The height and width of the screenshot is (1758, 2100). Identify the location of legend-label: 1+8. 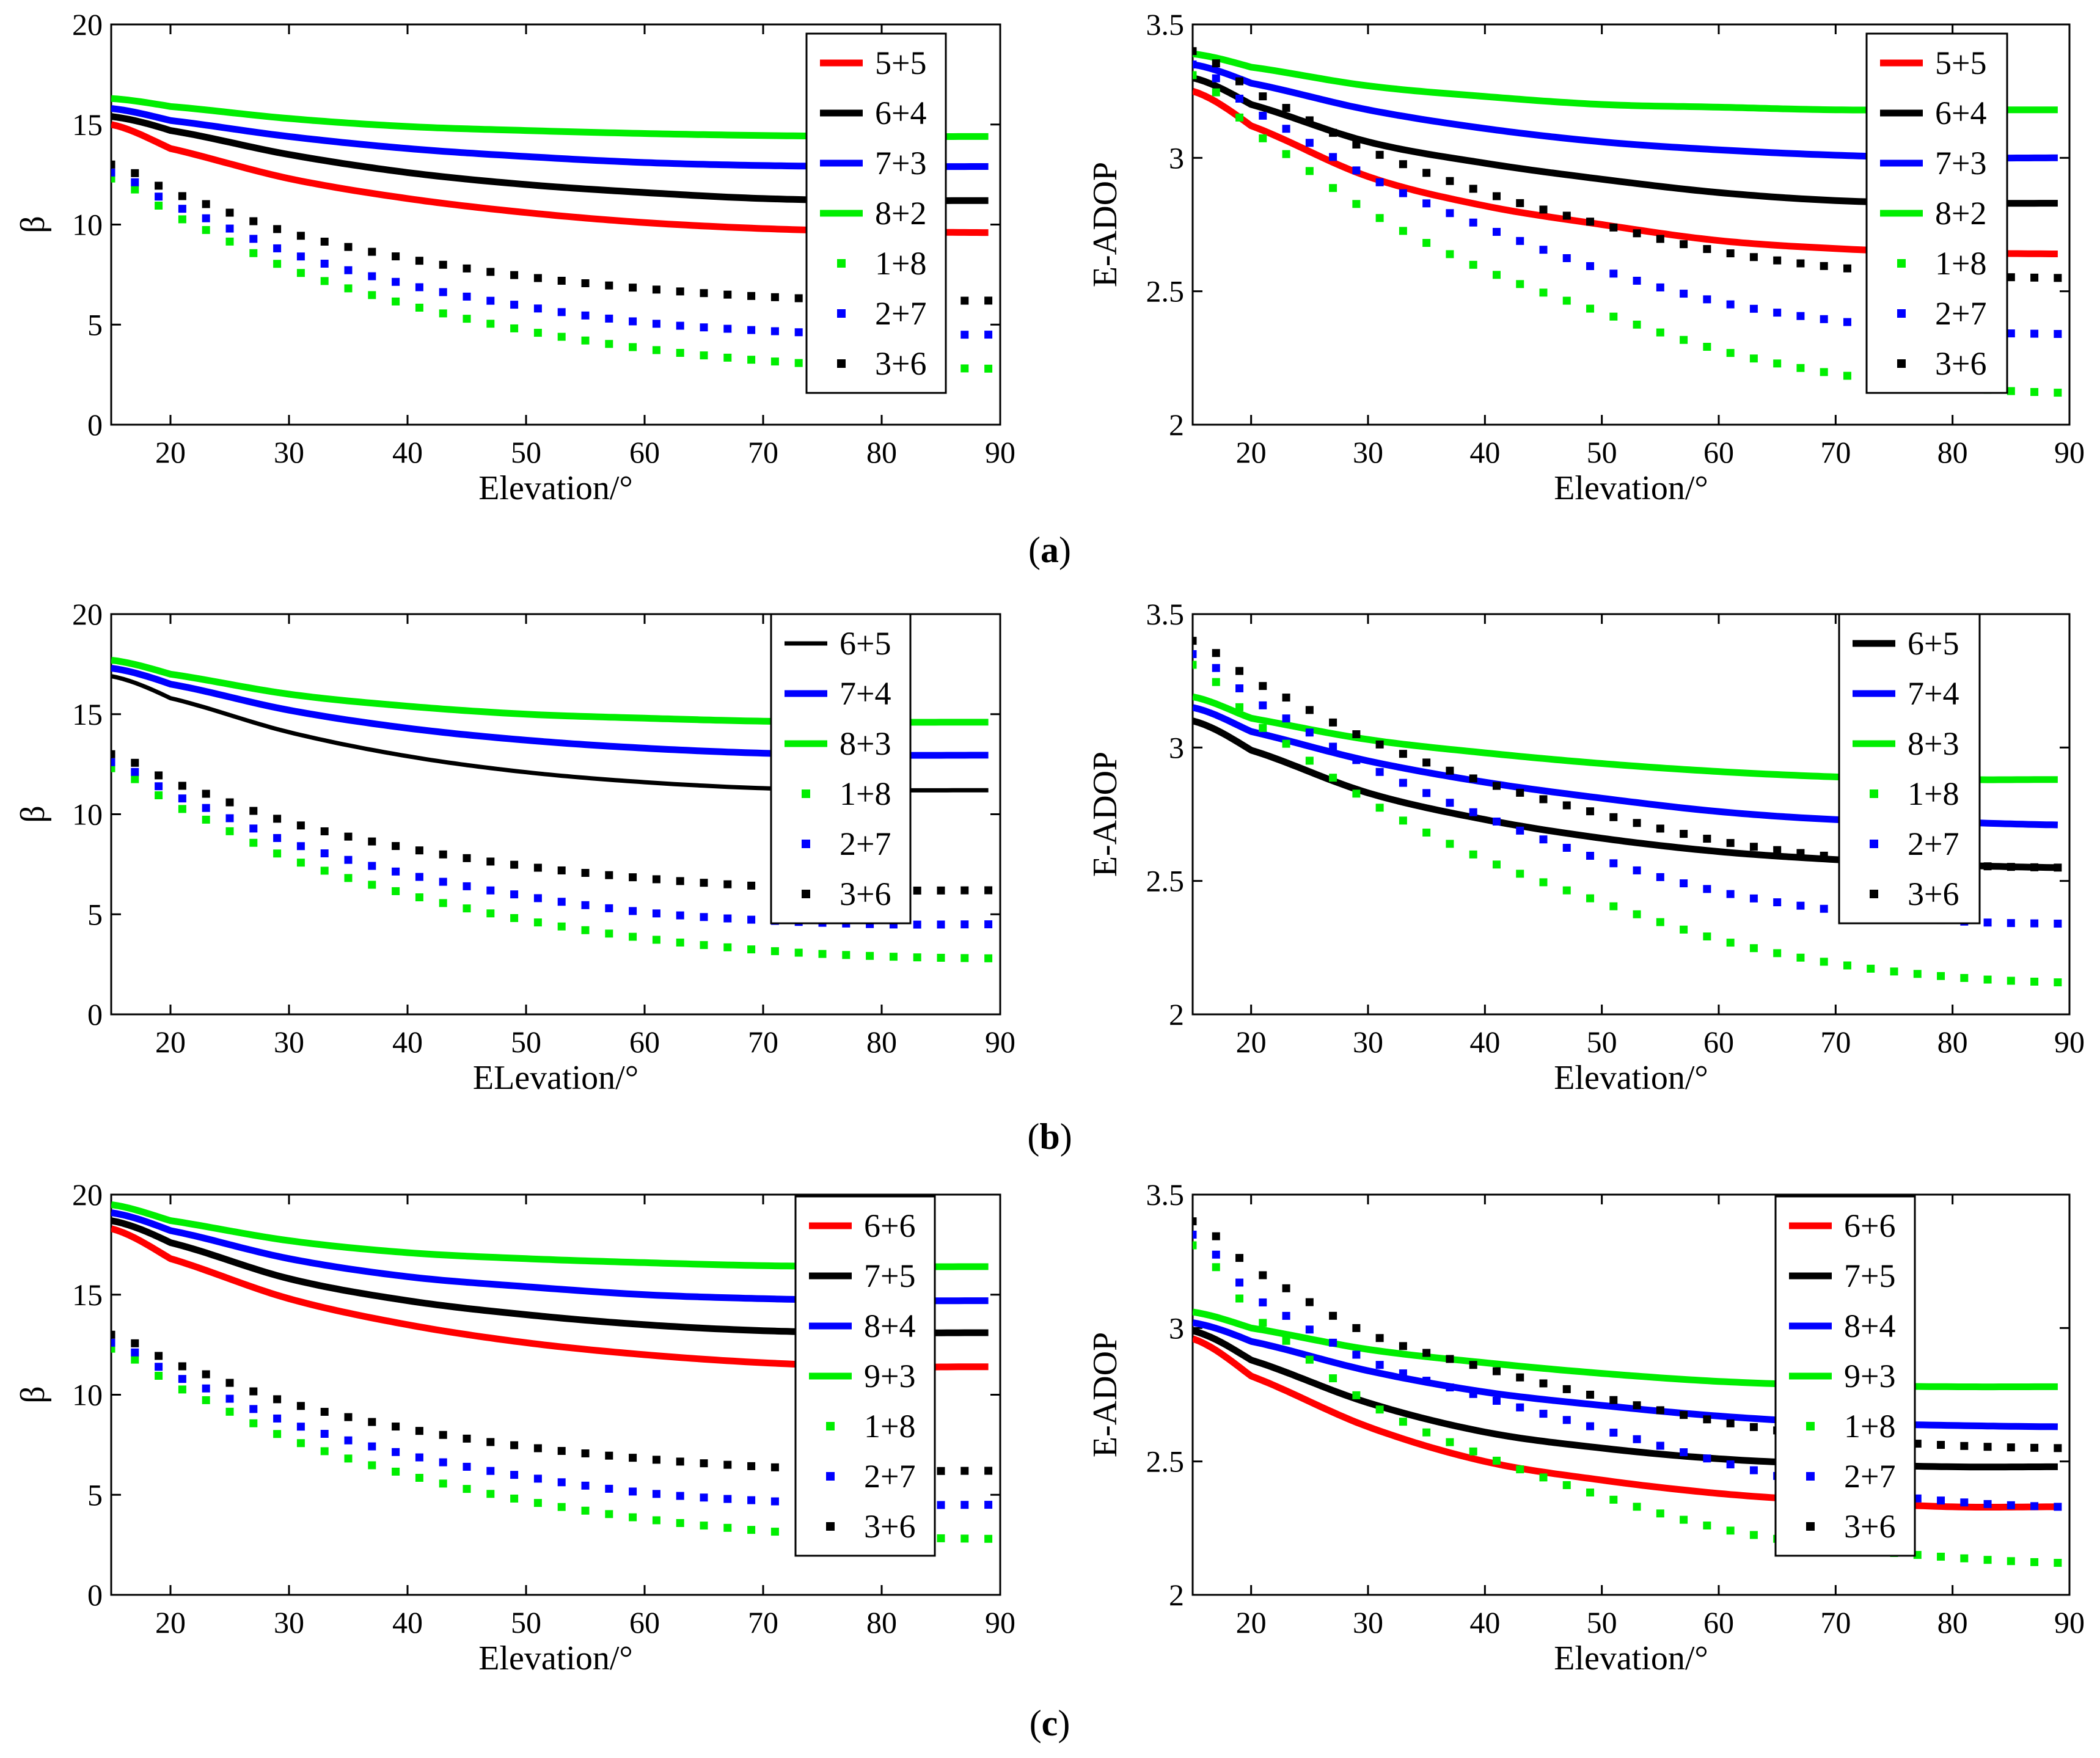
(890, 1426).